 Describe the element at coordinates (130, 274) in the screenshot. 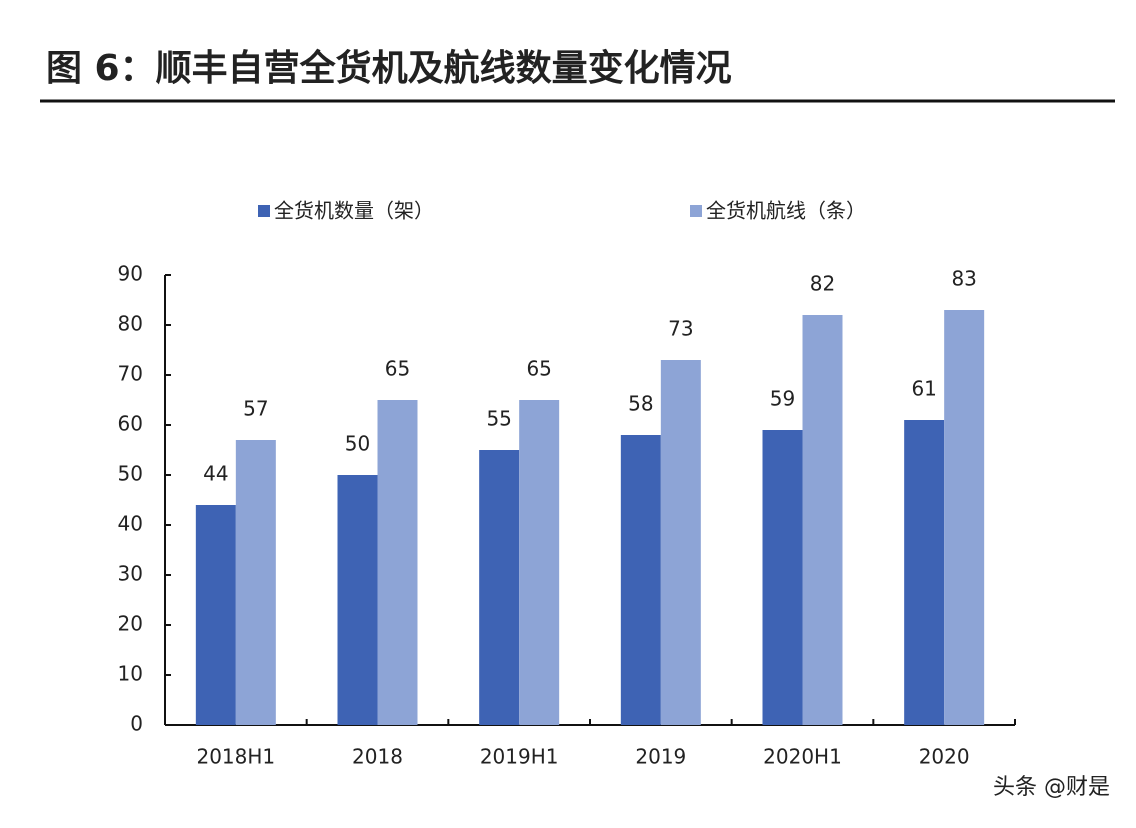

I see `y-tick-label: 90` at that location.